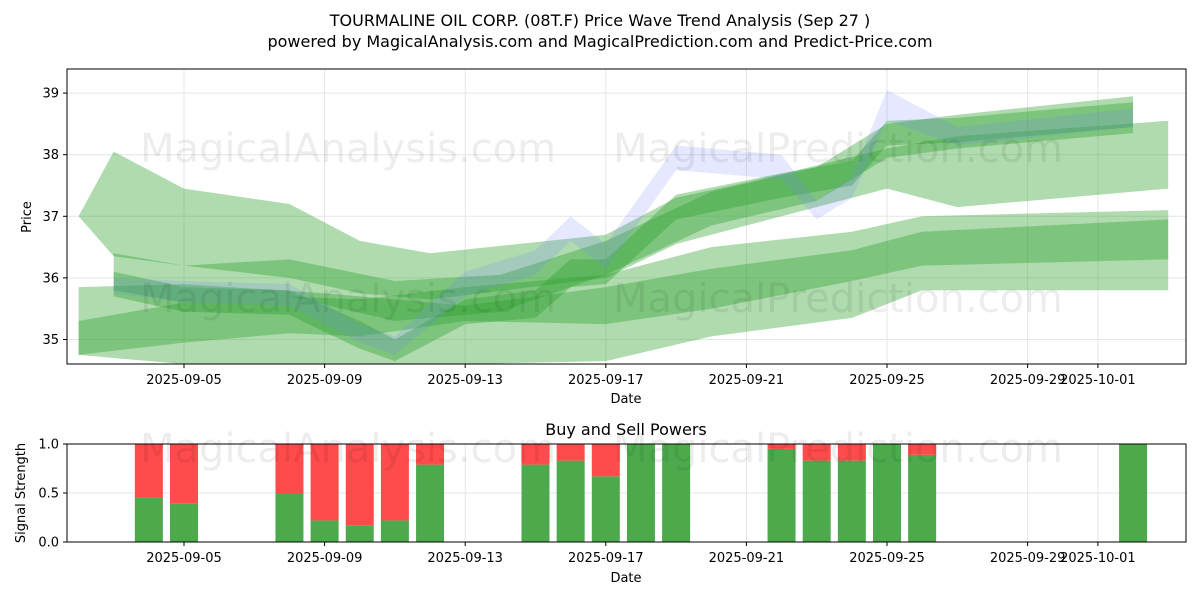  What do you see at coordinates (625, 399) in the screenshot?
I see `price-x-axis-label: Date` at bounding box center [625, 399].